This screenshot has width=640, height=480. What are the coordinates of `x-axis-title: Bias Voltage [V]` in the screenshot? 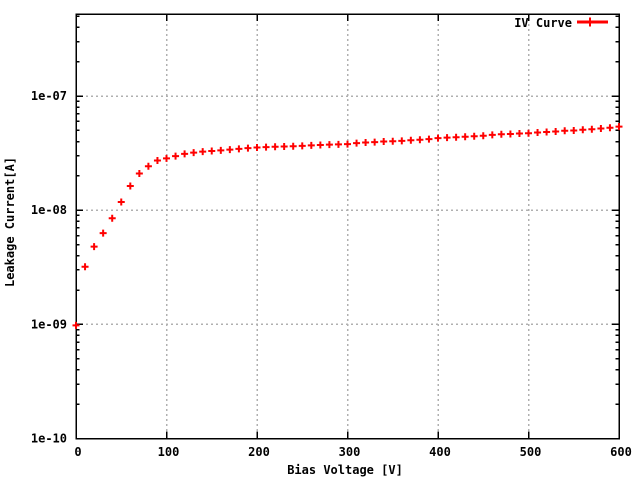 It's located at (345, 470).